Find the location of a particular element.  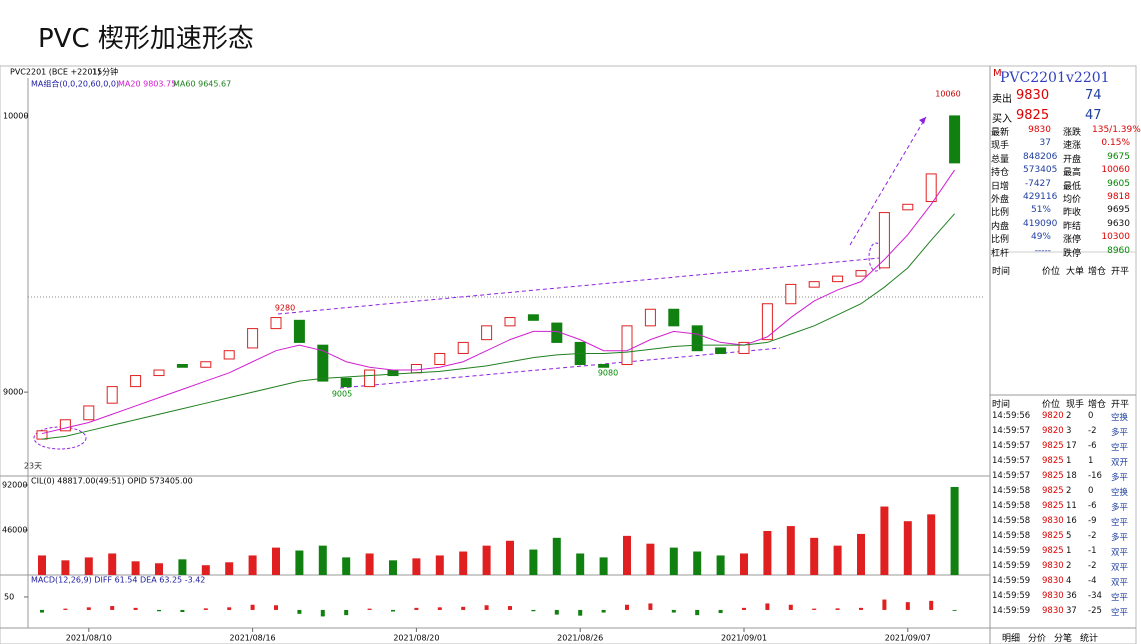

tape-cell: 18 is located at coordinates (1071, 476).